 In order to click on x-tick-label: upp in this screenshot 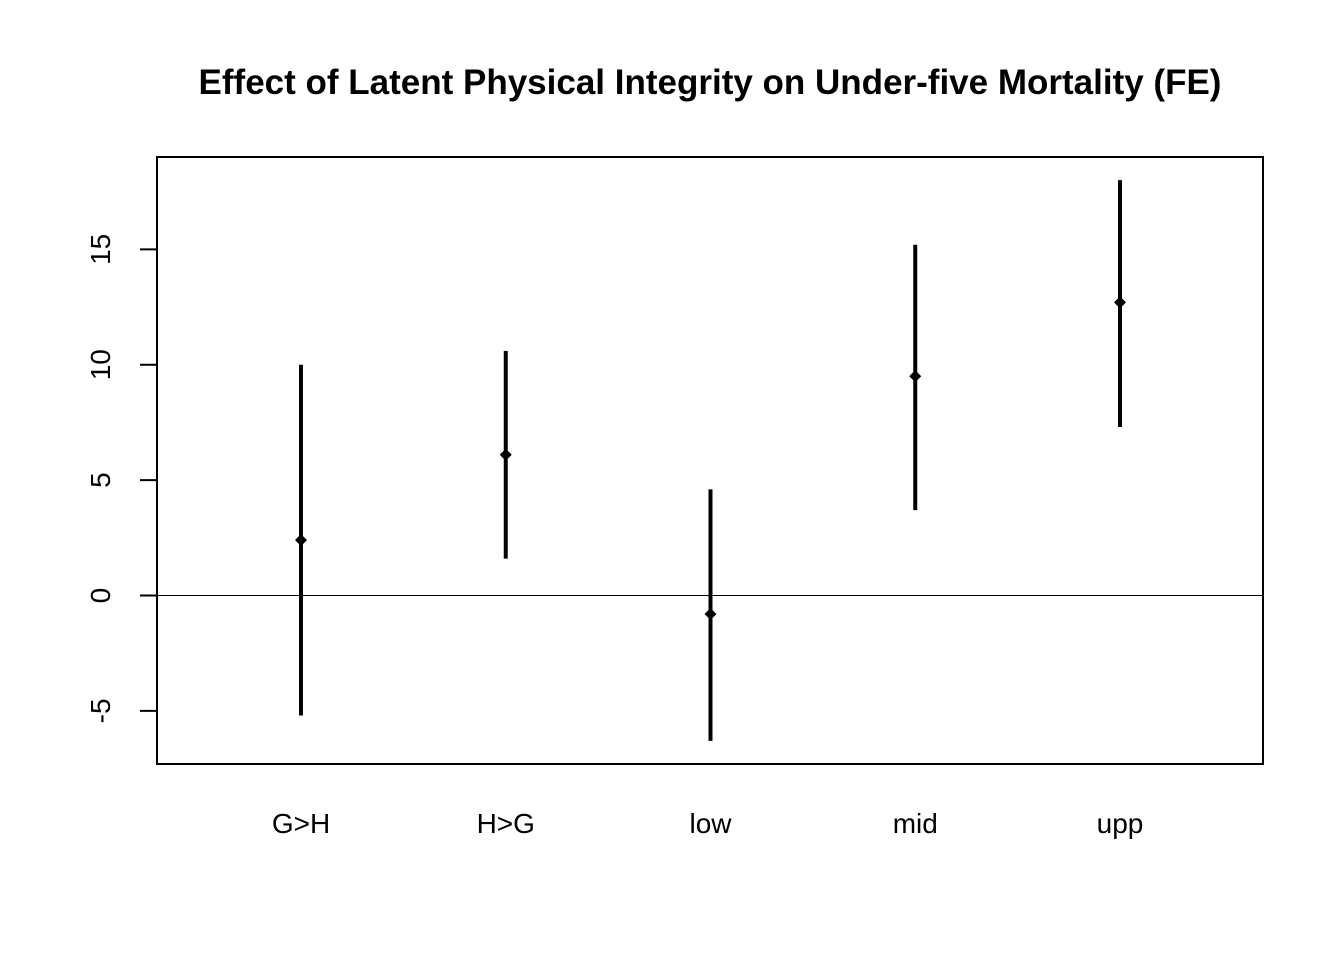, I will do `click(1120, 823)`.